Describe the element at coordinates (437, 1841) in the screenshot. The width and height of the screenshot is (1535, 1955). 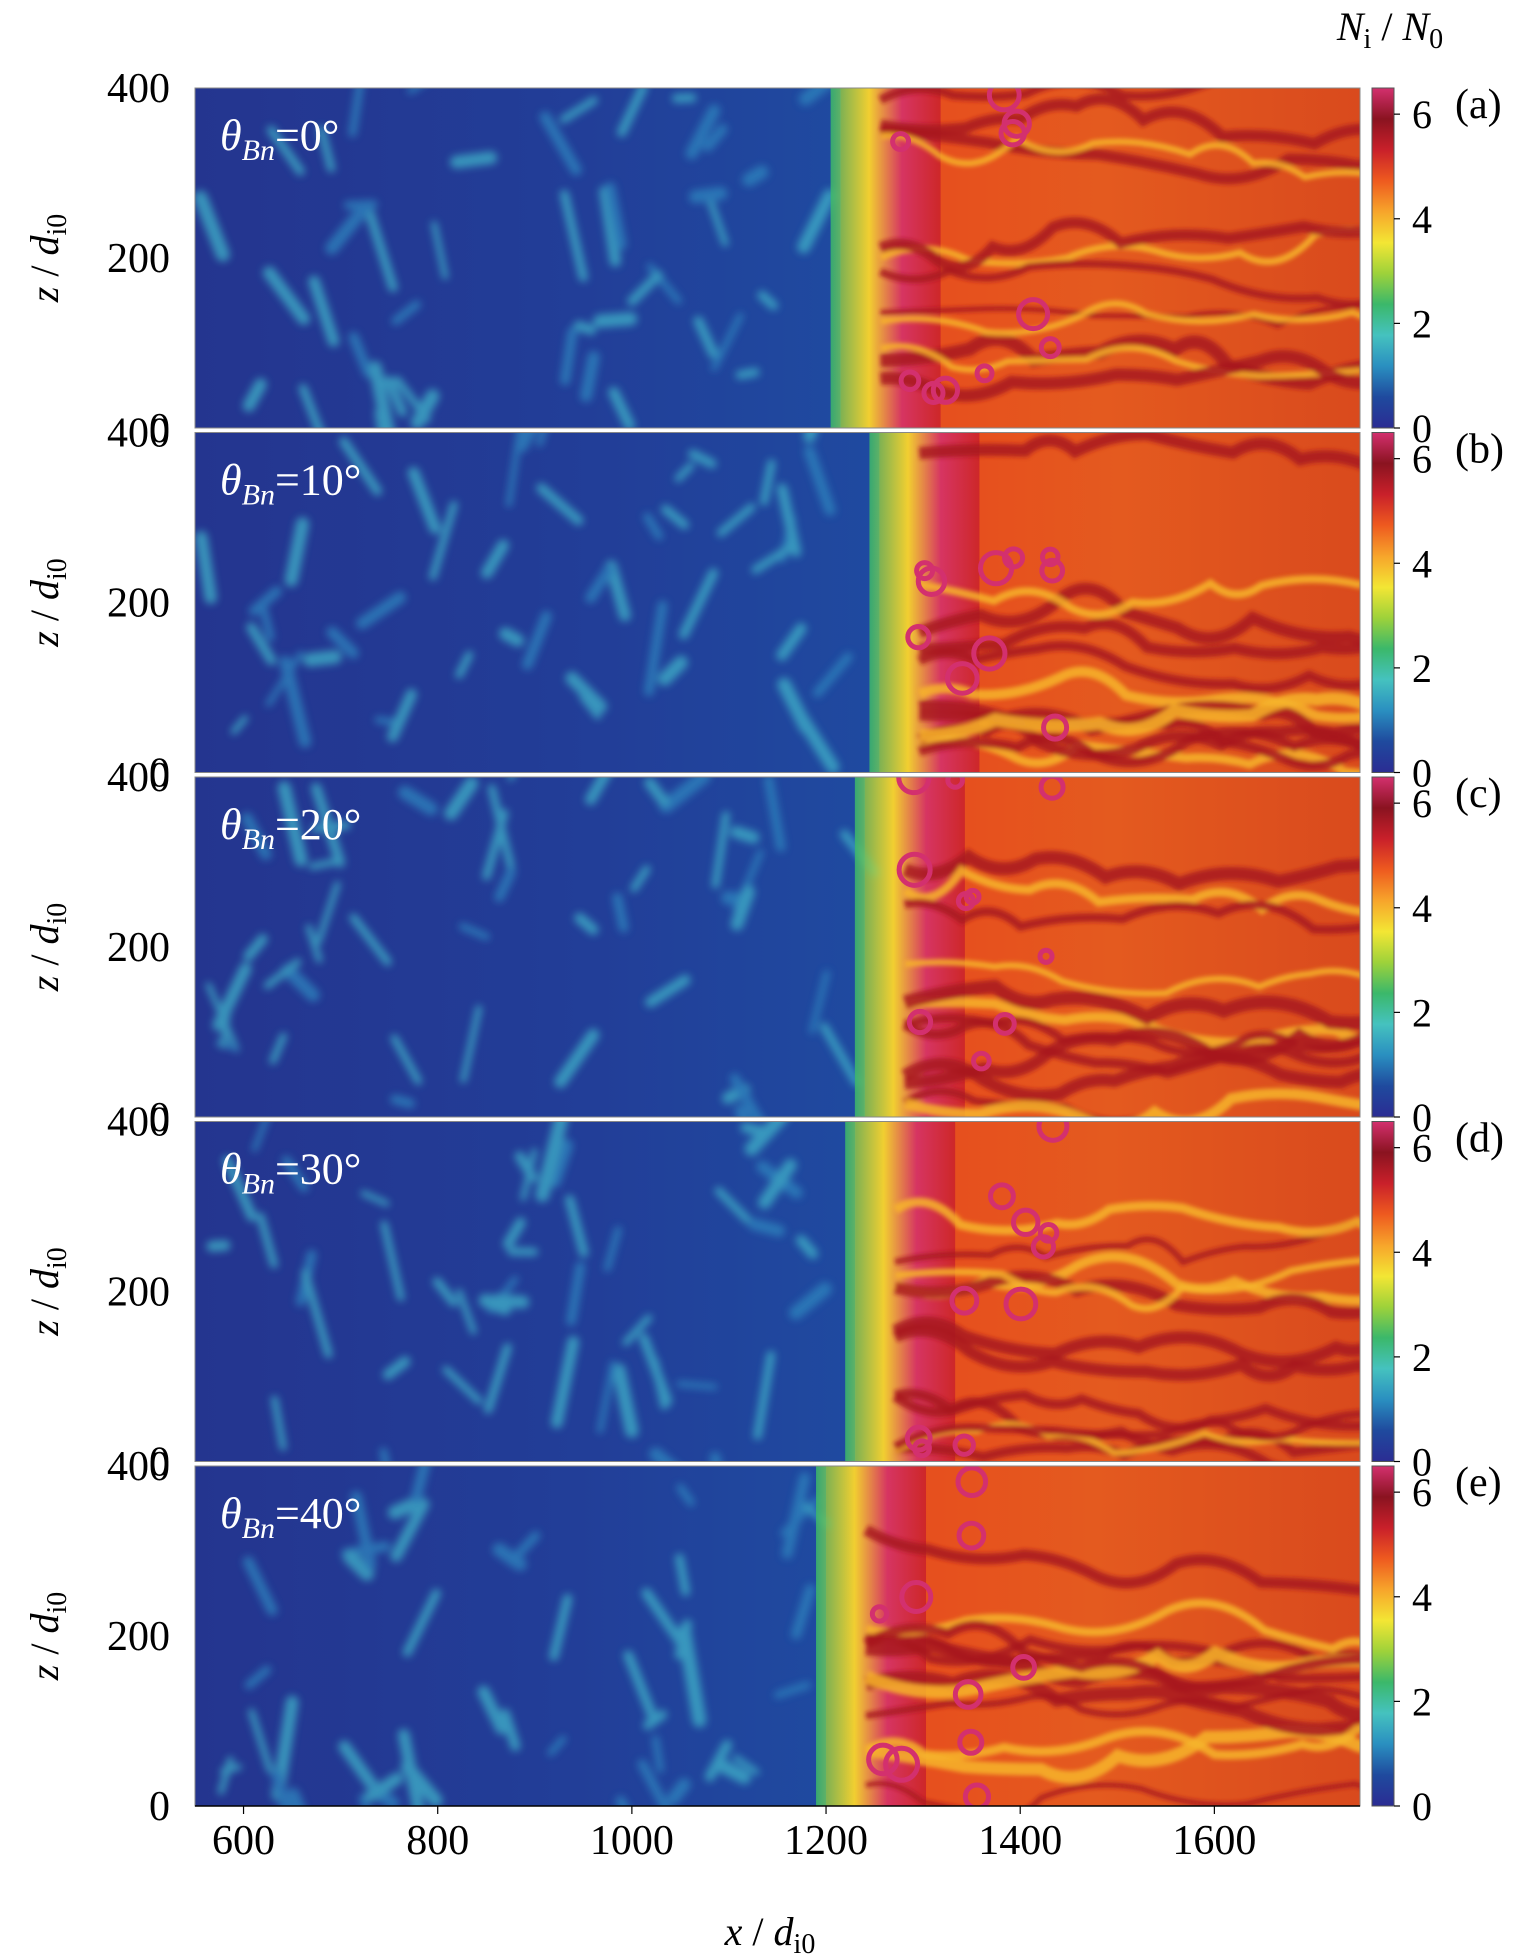
I see `x-tick-label: 800` at that location.